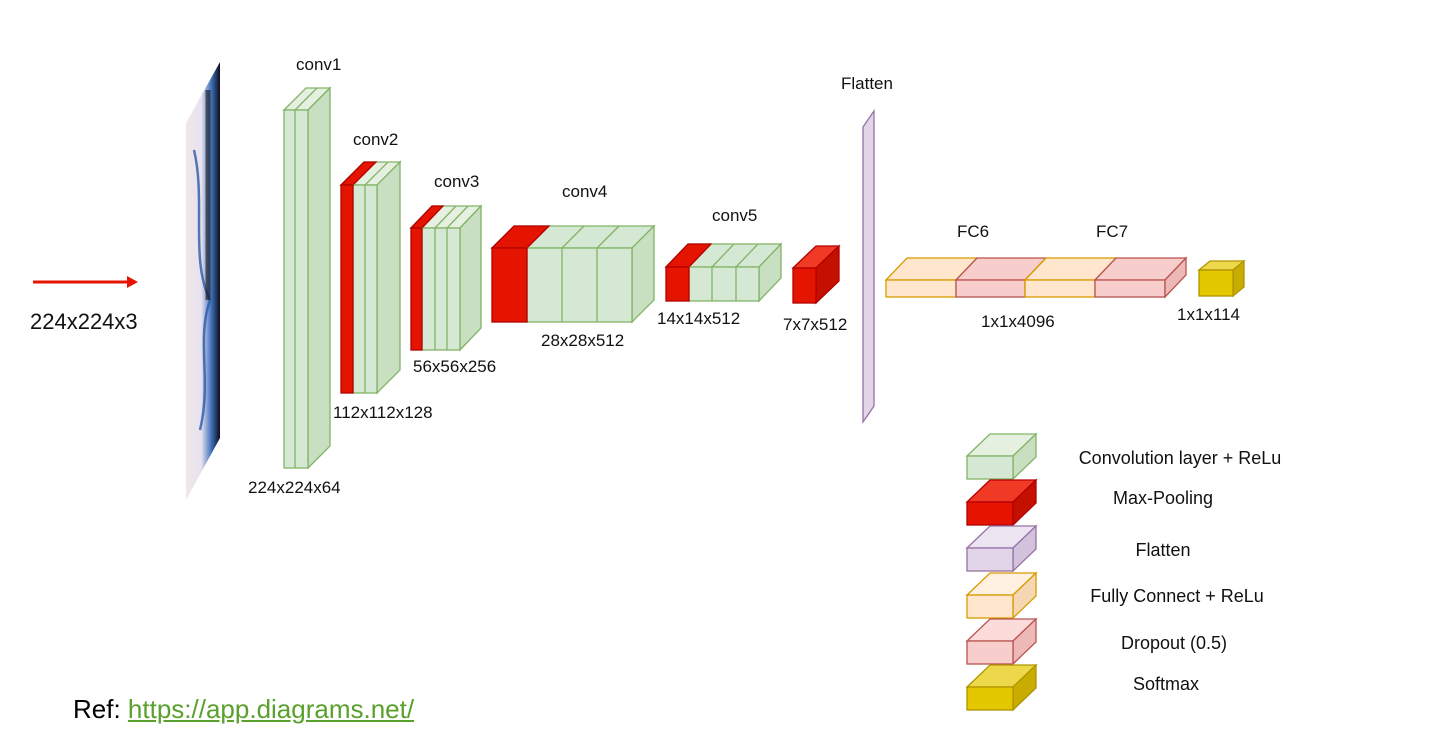 Image resolution: width=1430 pixels, height=734 pixels. Describe the element at coordinates (85, 282) in the screenshot. I see `input-arrow` at that location.